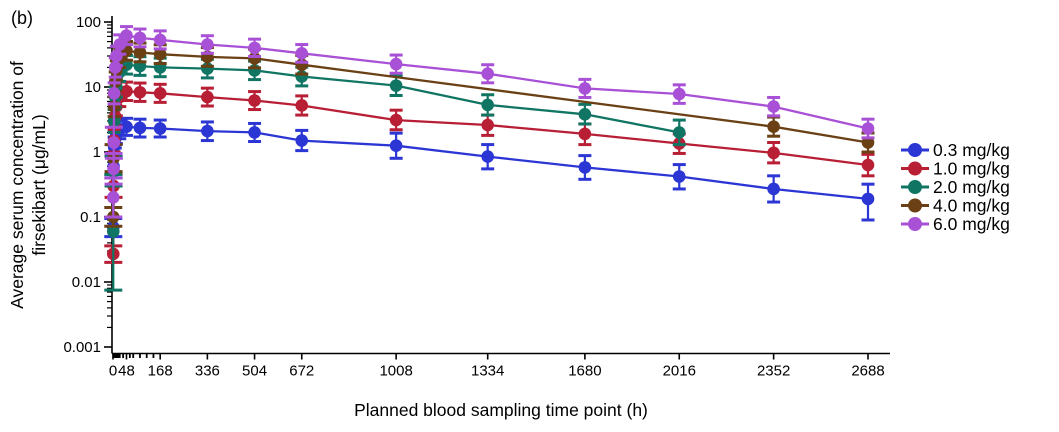 The height and width of the screenshot is (432, 1059). I want to click on x-axis-label: Planned blood sampling time point (h), so click(501, 410).